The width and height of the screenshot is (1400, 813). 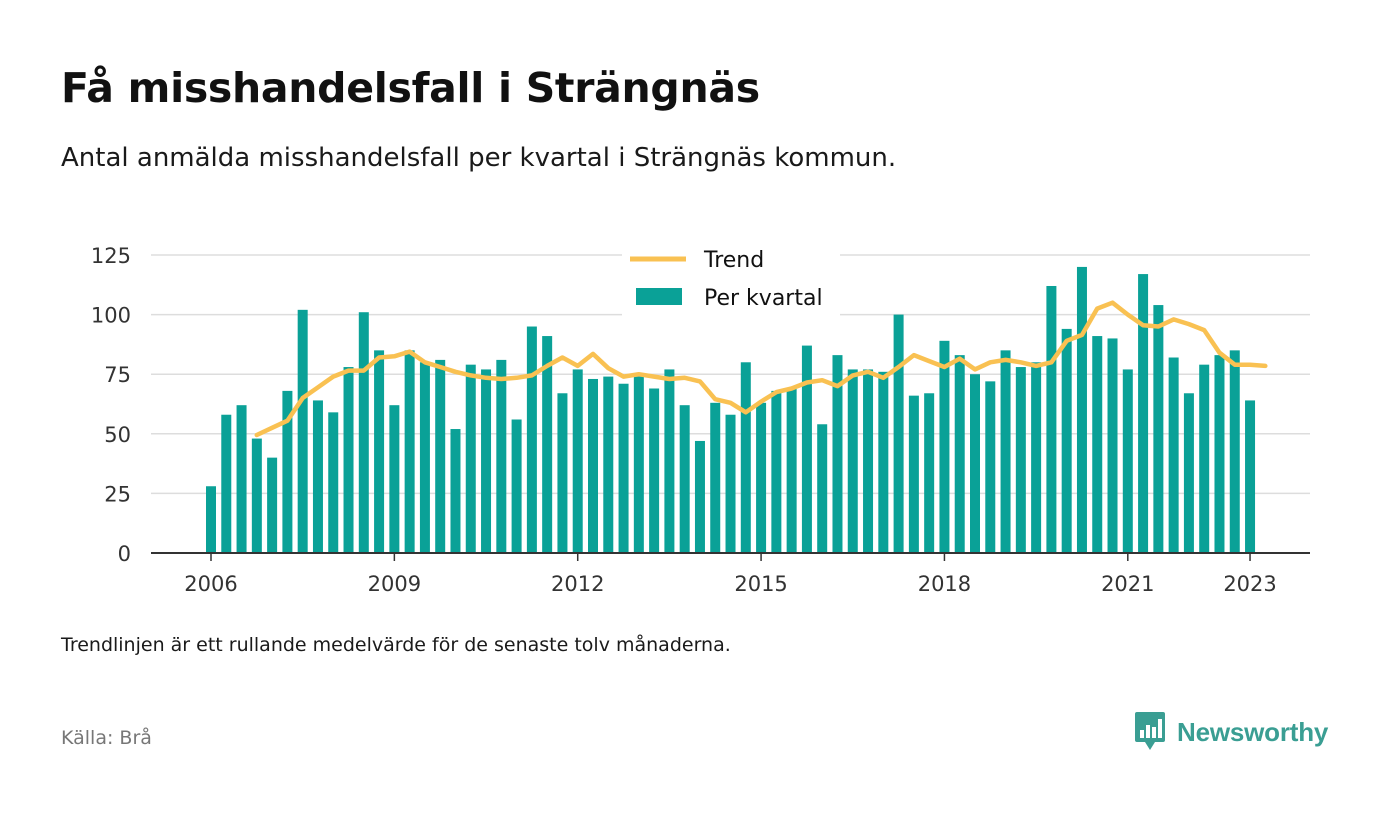 I want to click on brand-name: Newsworthy, so click(x=1253, y=731).